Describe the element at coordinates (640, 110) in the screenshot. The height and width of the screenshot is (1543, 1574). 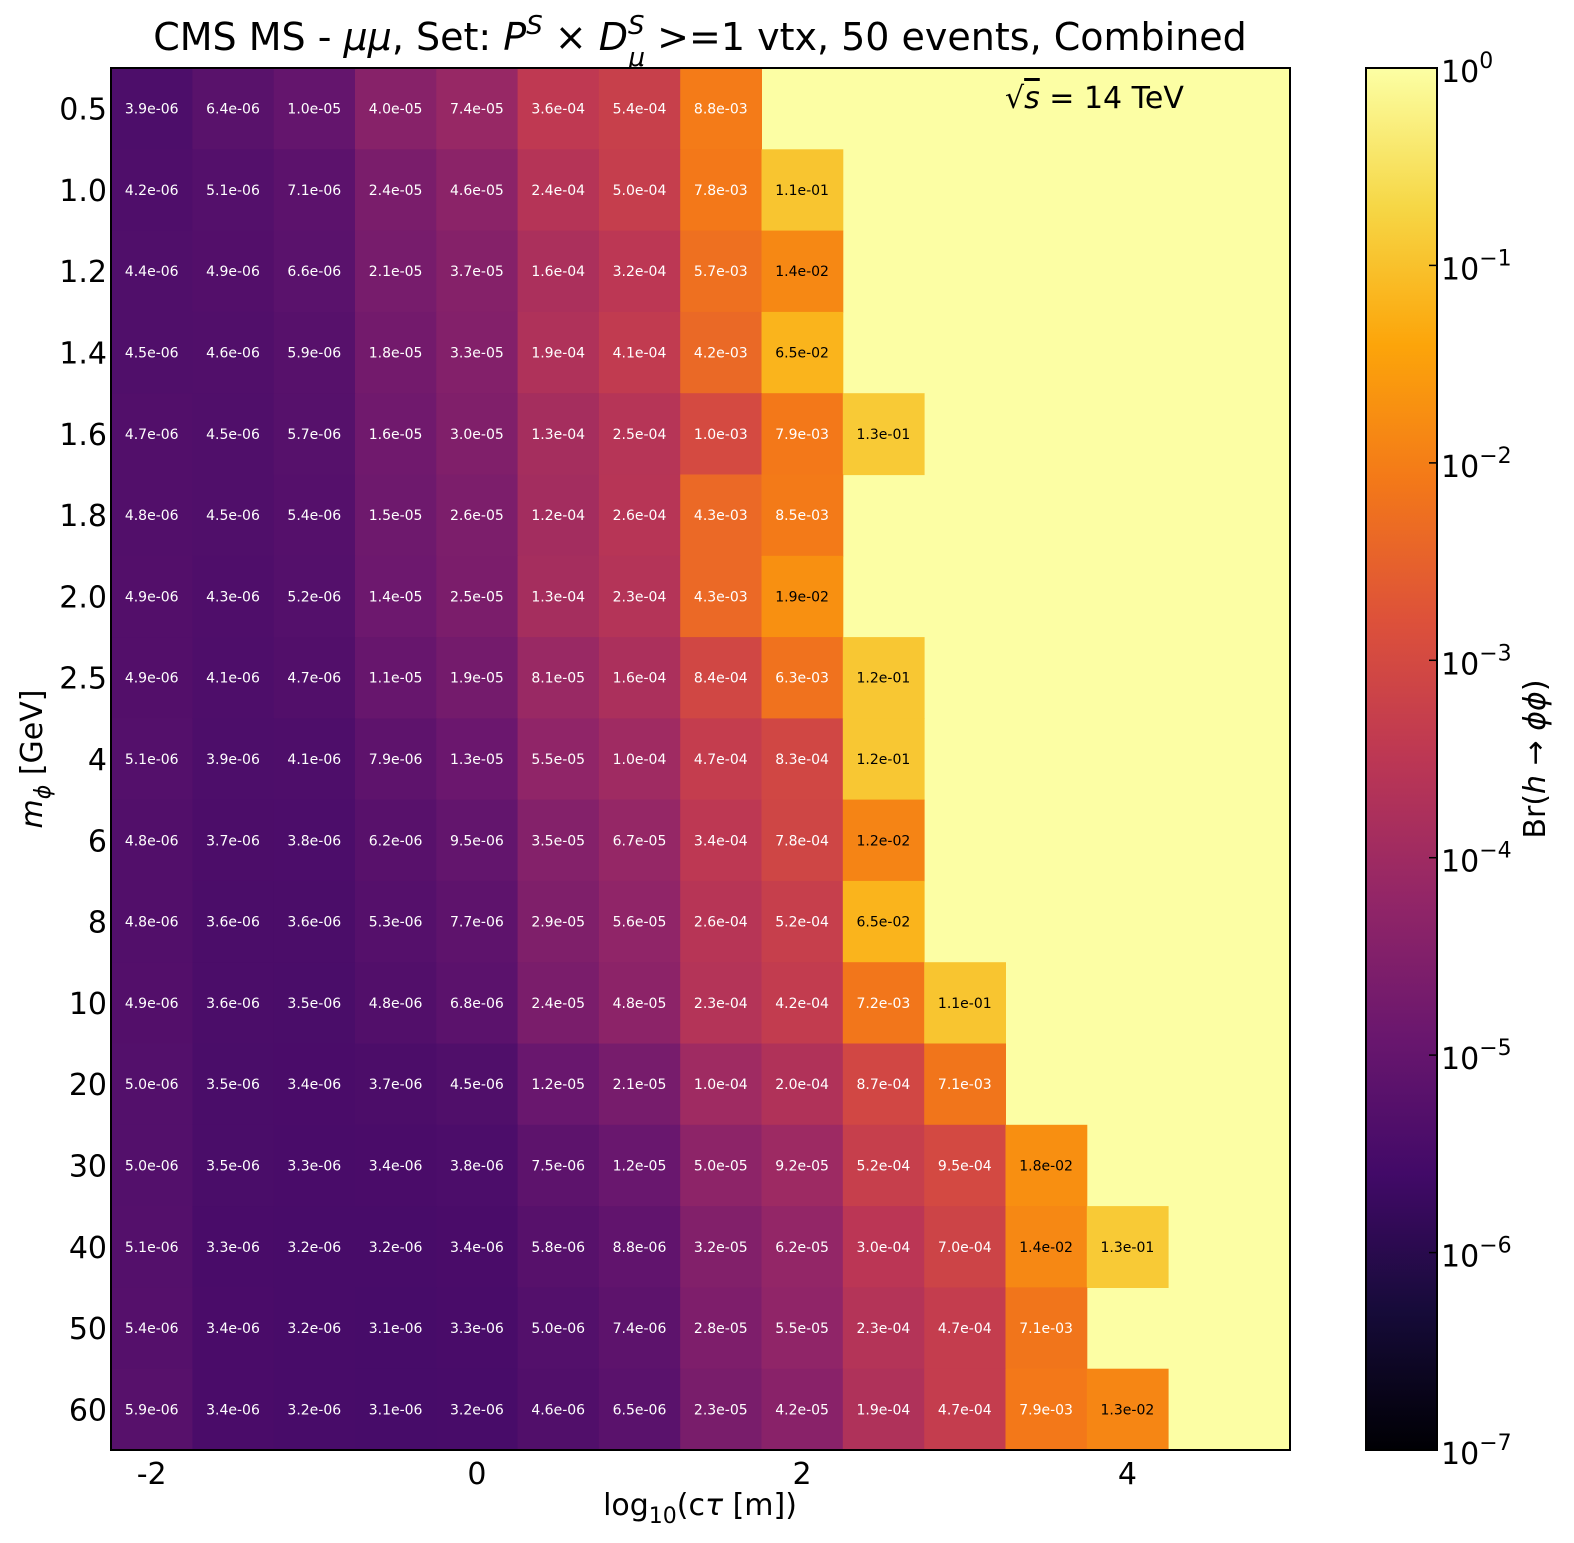
I see `cell-value-label: 5.4e-04` at that location.